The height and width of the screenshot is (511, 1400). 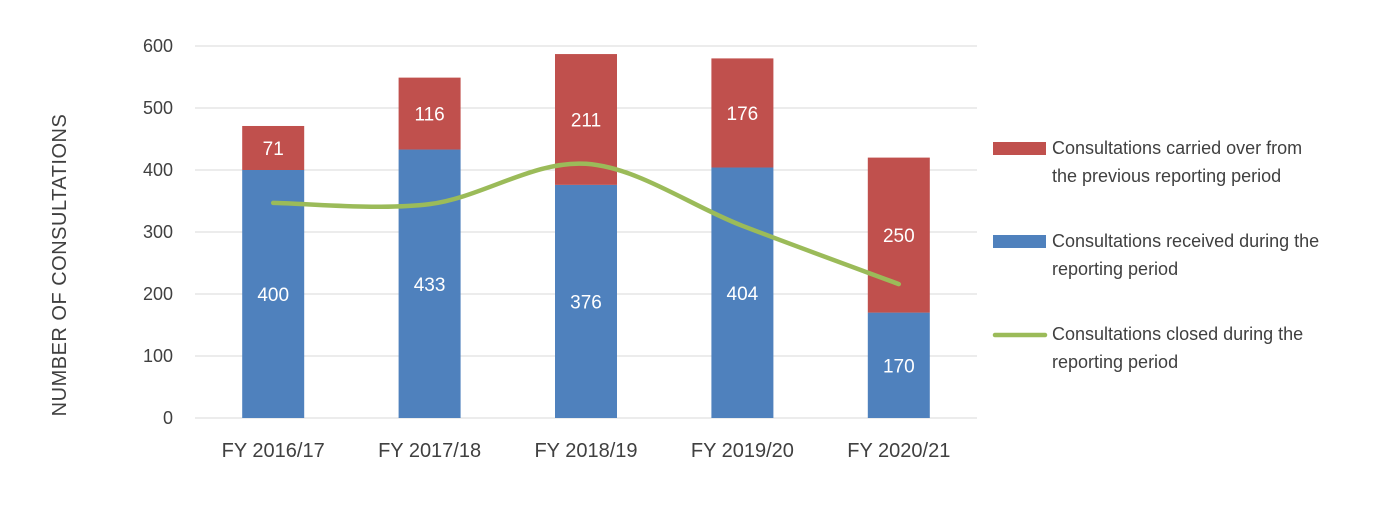 I want to click on data-label: 116, so click(x=429, y=115).